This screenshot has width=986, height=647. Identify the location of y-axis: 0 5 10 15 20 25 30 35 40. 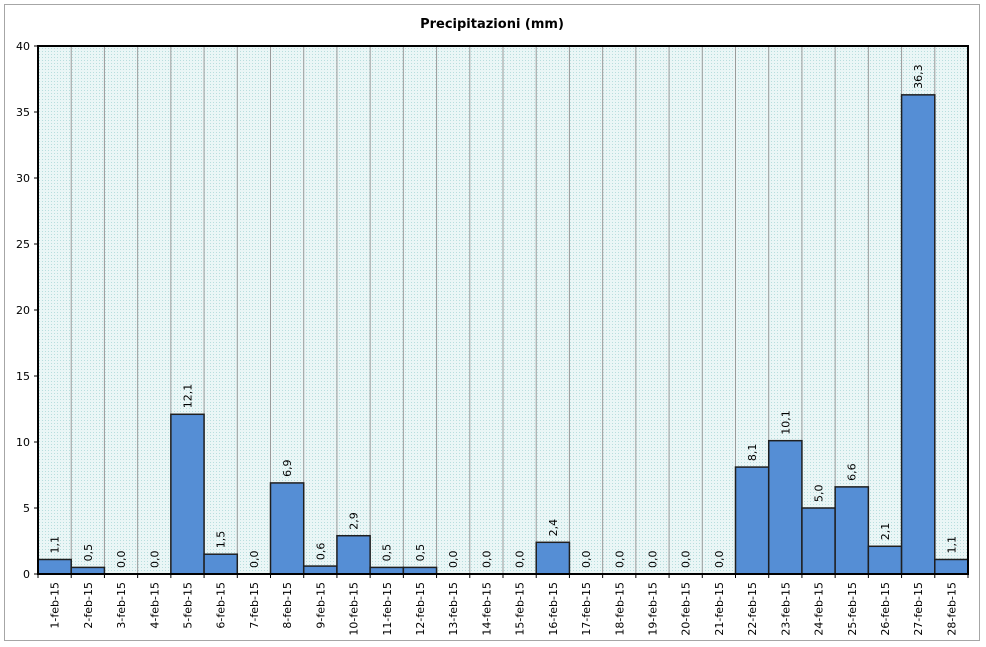
(27, 310).